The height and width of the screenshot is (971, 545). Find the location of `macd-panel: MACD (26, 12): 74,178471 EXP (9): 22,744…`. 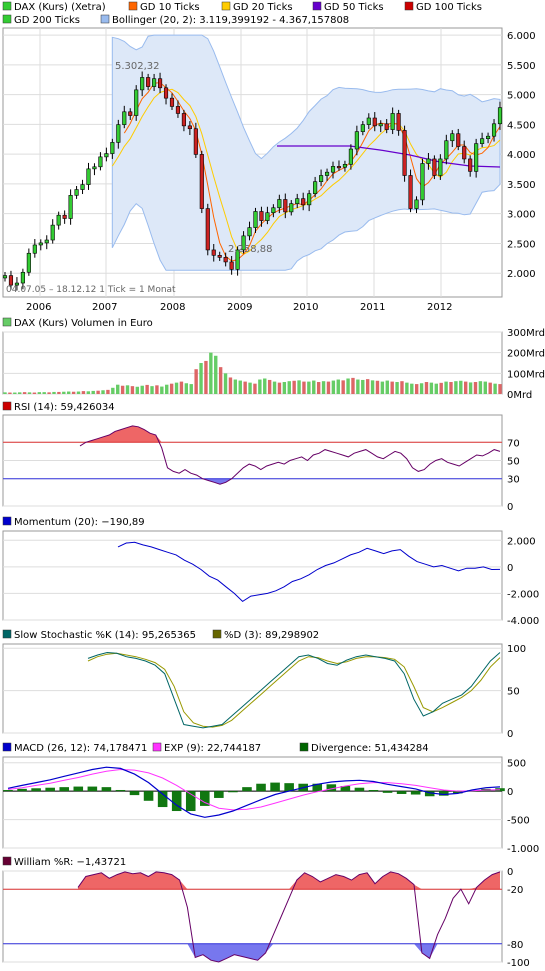

macd-panel: MACD (26, 12): 74,178471 EXP (9): 22,744… is located at coordinates (270, 798).